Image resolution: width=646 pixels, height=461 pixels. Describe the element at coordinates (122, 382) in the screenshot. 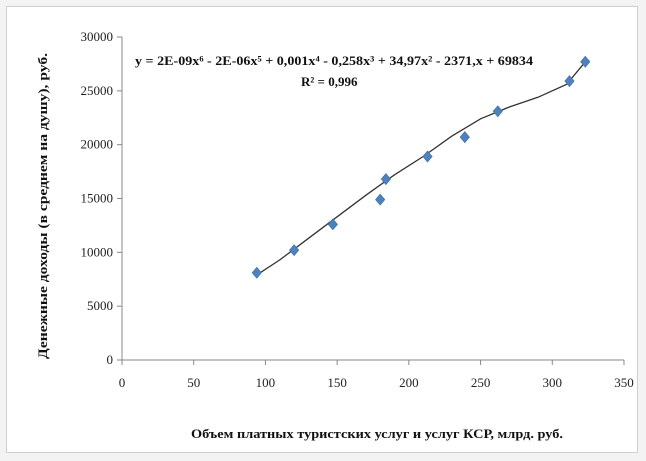

I see `x-tick-label: 0` at that location.